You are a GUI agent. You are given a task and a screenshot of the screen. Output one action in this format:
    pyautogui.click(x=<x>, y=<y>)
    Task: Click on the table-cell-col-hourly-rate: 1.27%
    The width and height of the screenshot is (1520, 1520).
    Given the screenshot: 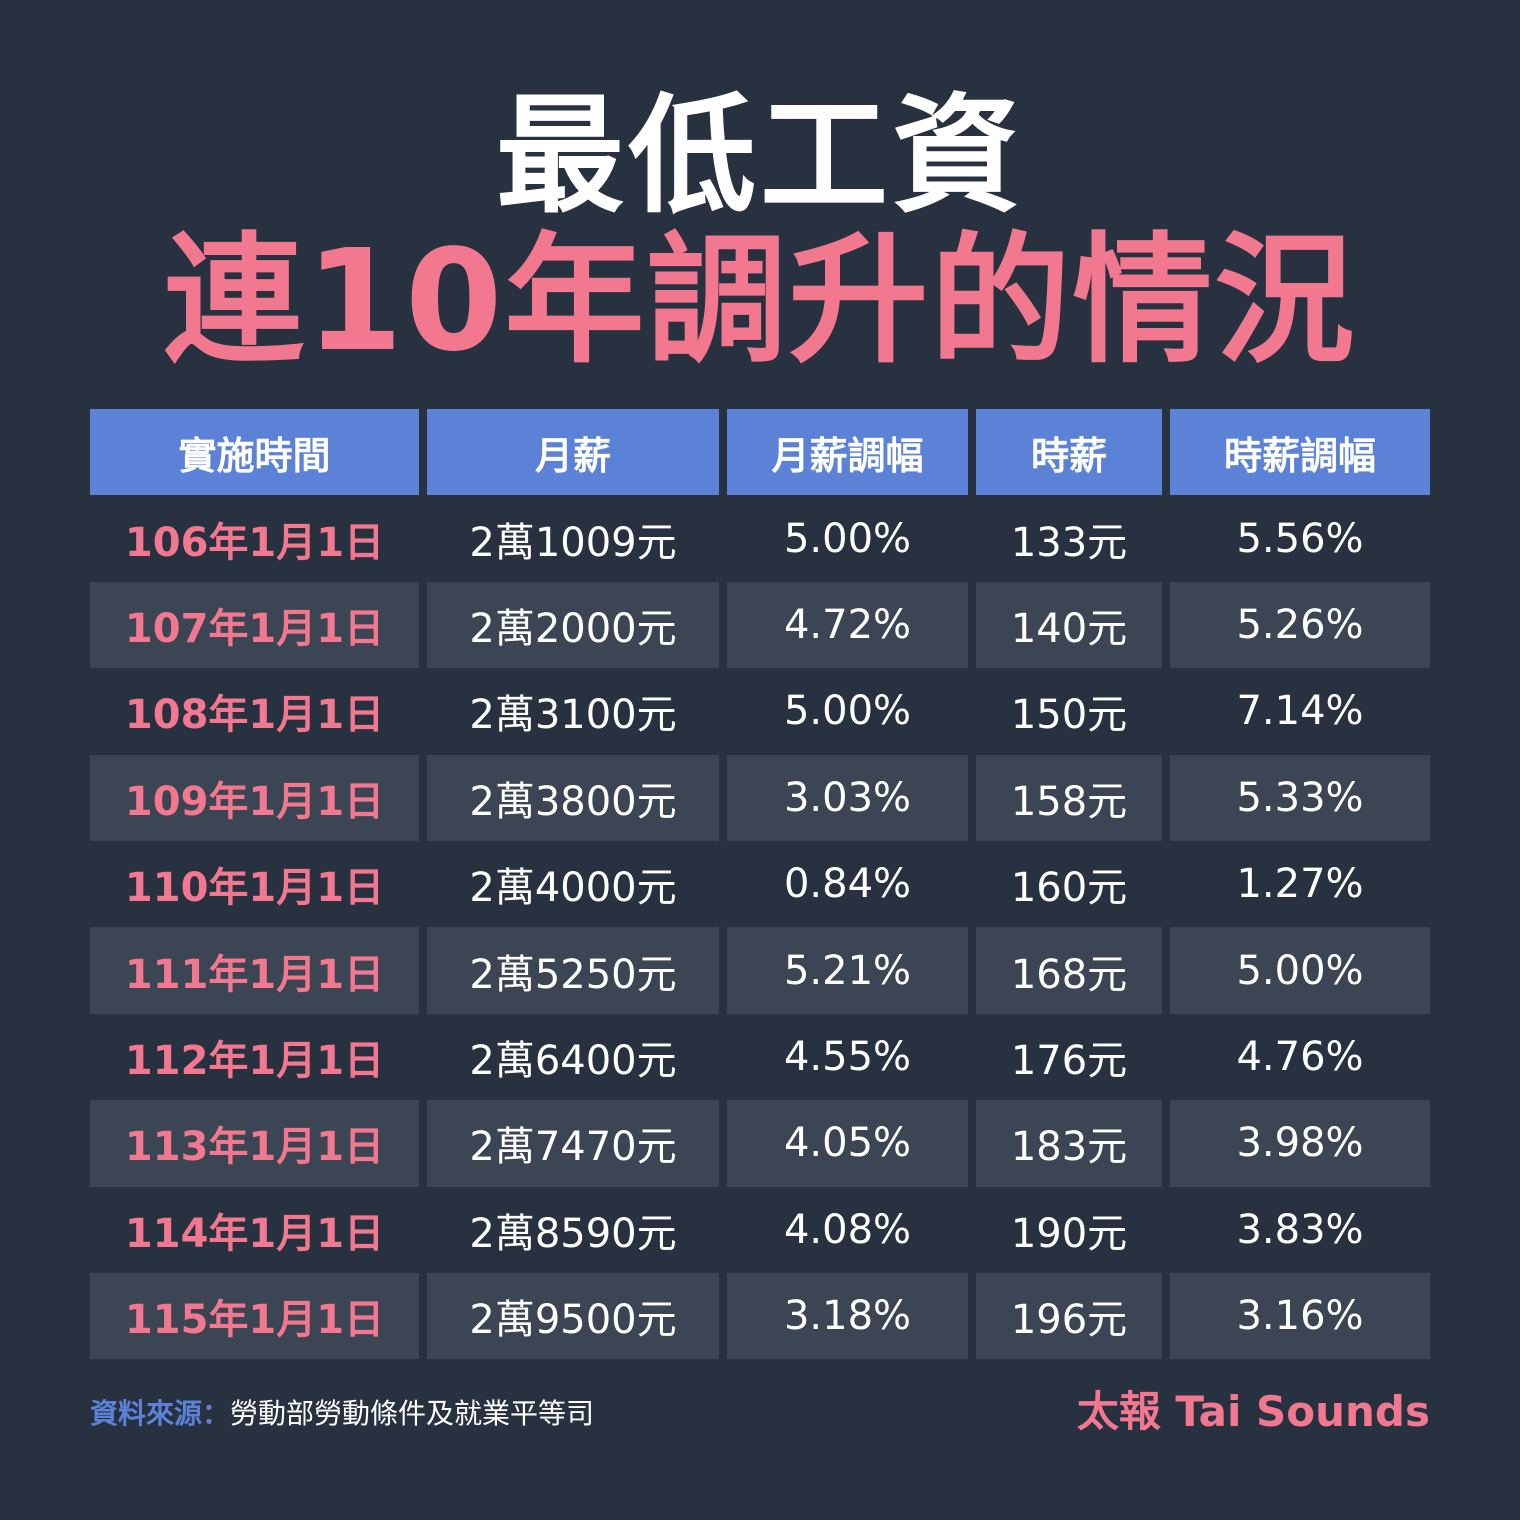 What is the action you would take?
    pyautogui.click(x=1300, y=884)
    